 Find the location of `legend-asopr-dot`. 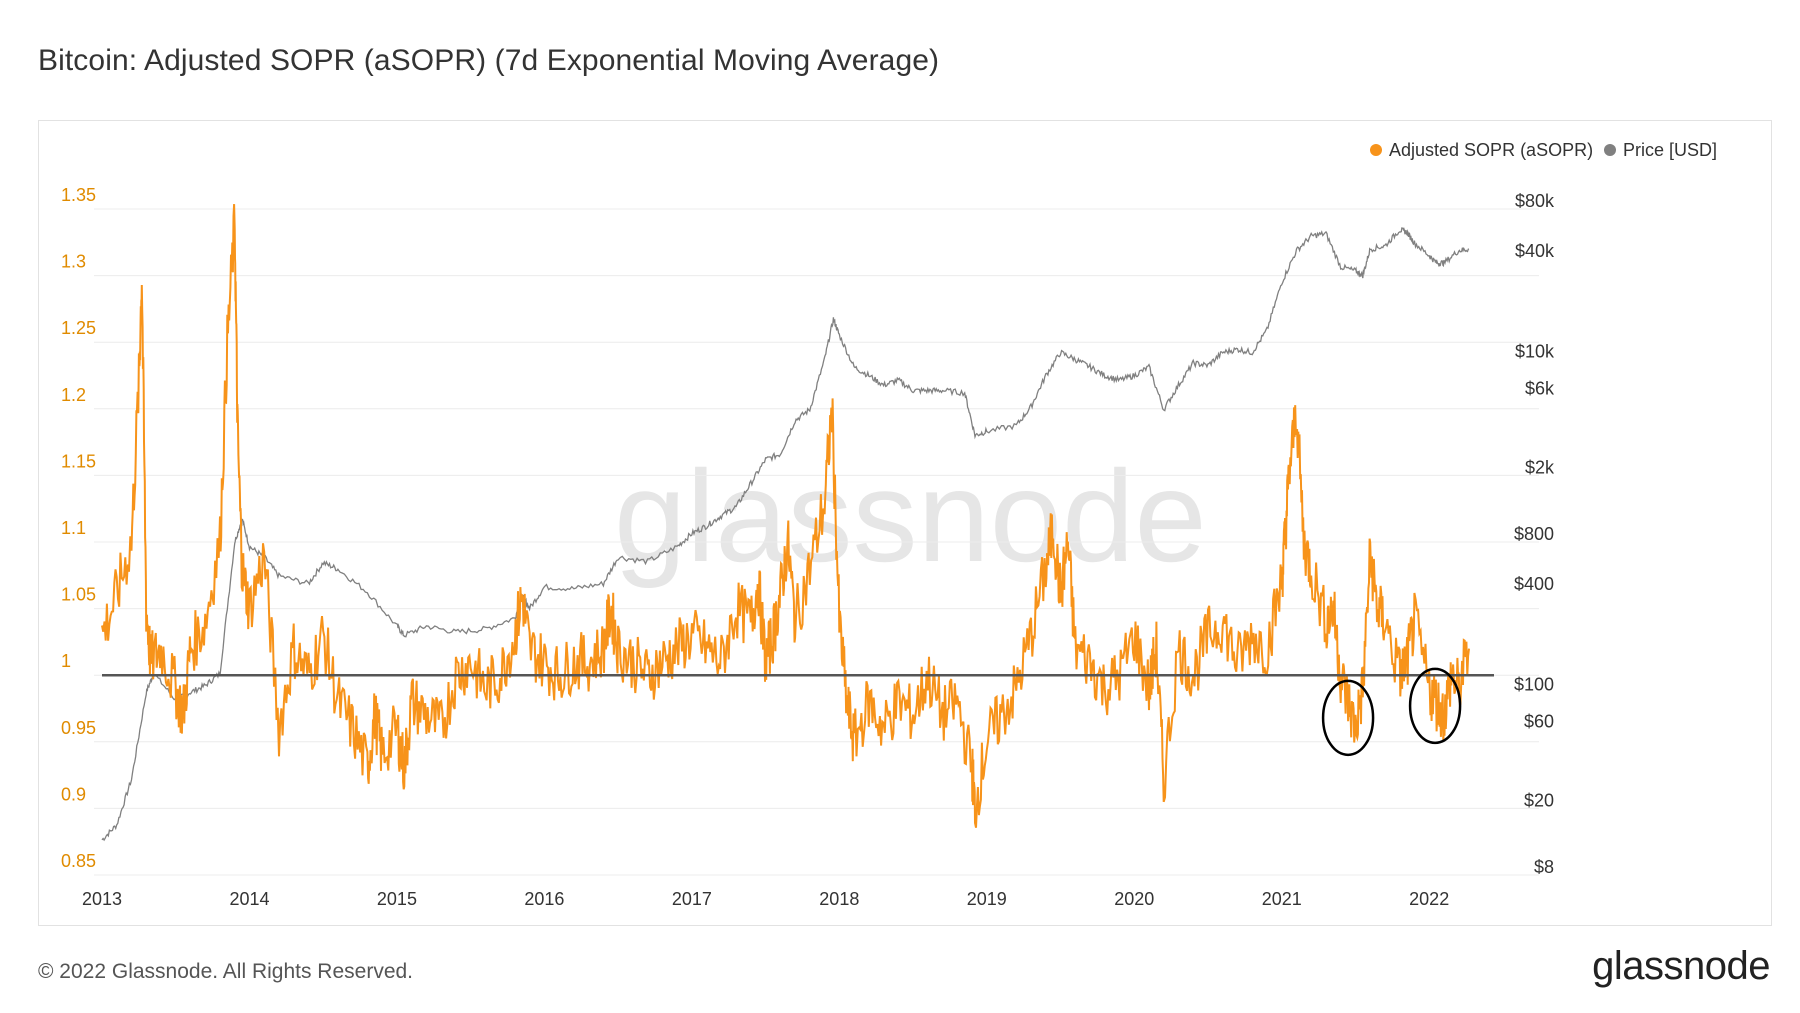

legend-asopr-dot is located at coordinates (1376, 150).